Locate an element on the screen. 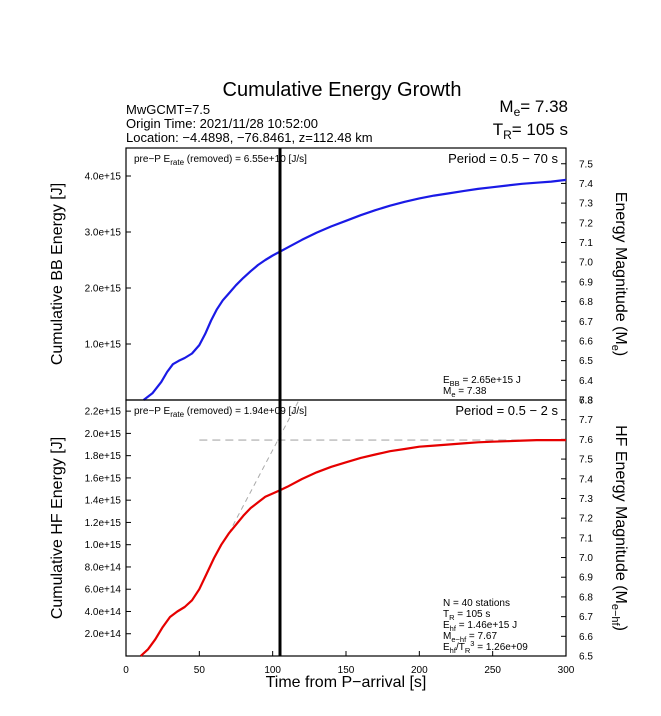 Image resolution: width=661 pixels, height=716 pixels. bb-stat-main: E is located at coordinates (446, 380).